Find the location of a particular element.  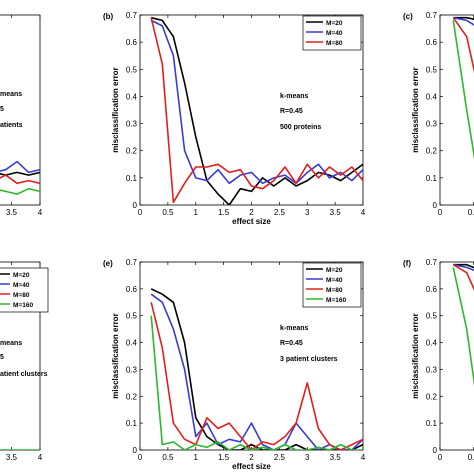

legend-item: M=20 is located at coordinates (334, 270).